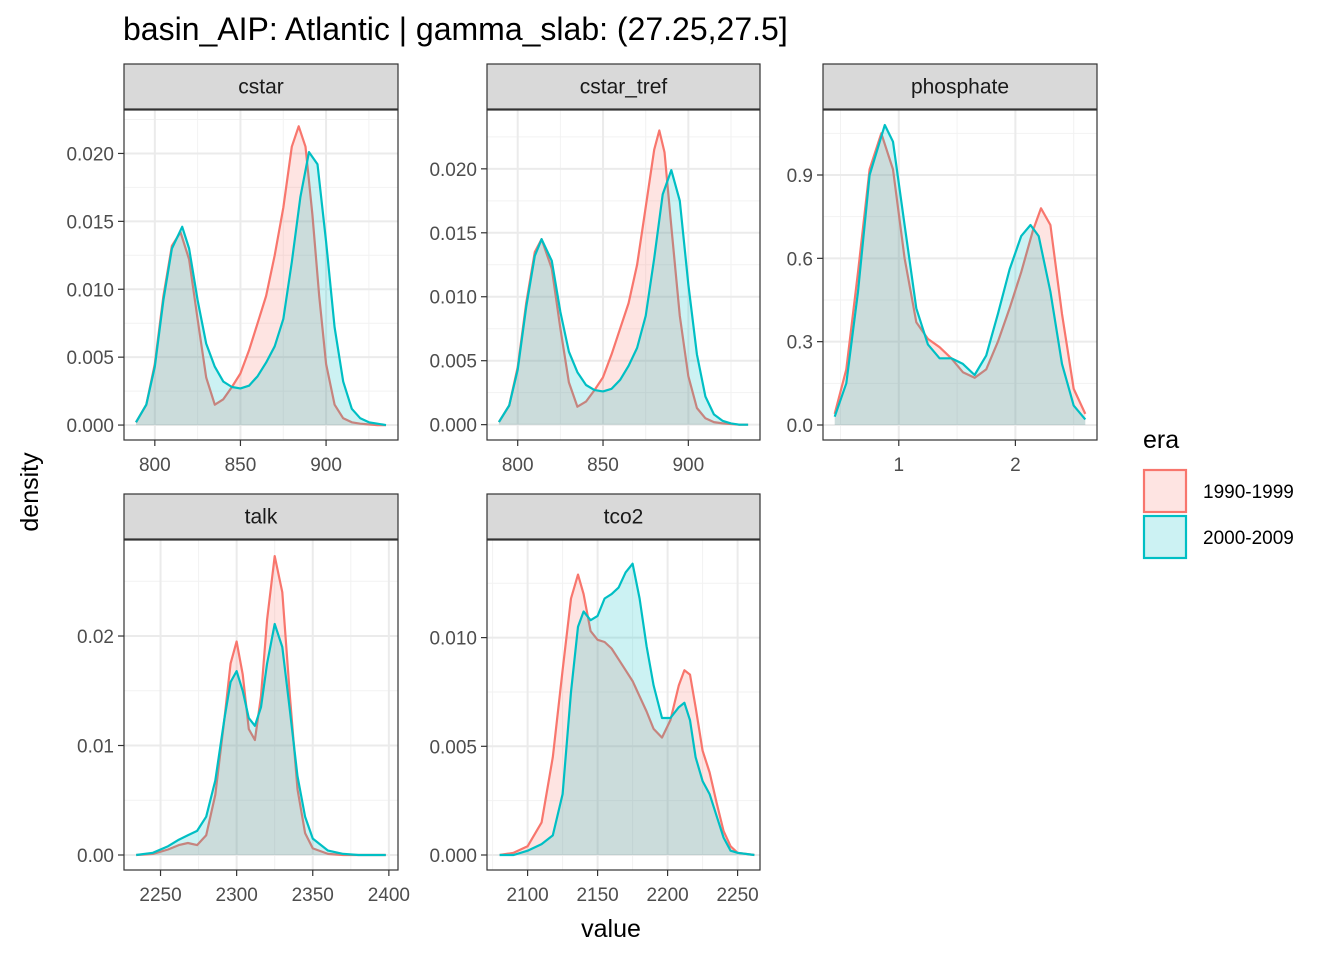 The image size is (1344, 960). Describe the element at coordinates (1165, 491) in the screenshot. I see `legend-key-1990-1999` at that location.